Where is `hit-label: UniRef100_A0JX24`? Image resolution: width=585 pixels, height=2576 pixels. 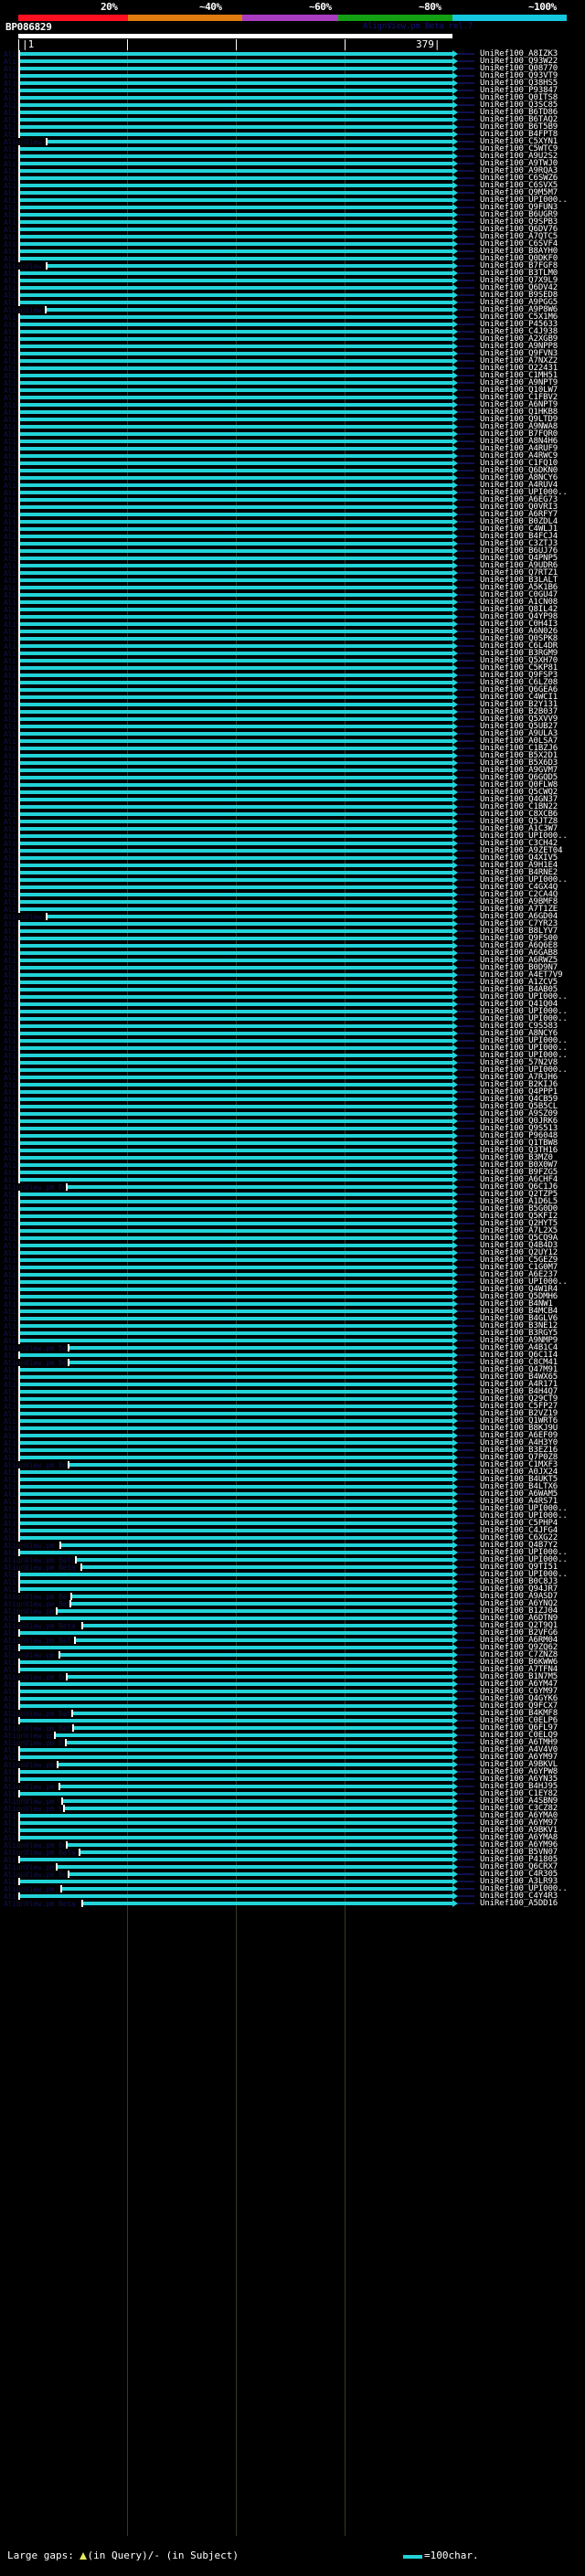
hit-label: UniRef100_A0JX24 is located at coordinates (519, 1472).